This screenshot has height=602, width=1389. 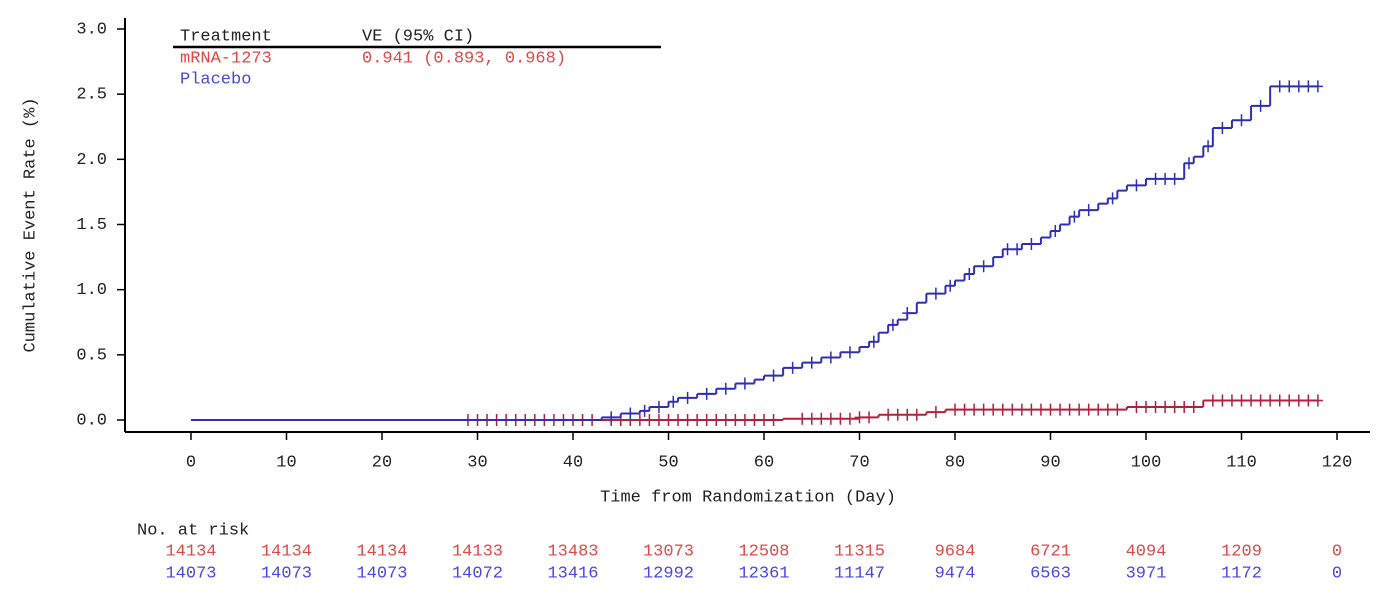 I want to click on at-risk-count: 4094, so click(x=1146, y=551).